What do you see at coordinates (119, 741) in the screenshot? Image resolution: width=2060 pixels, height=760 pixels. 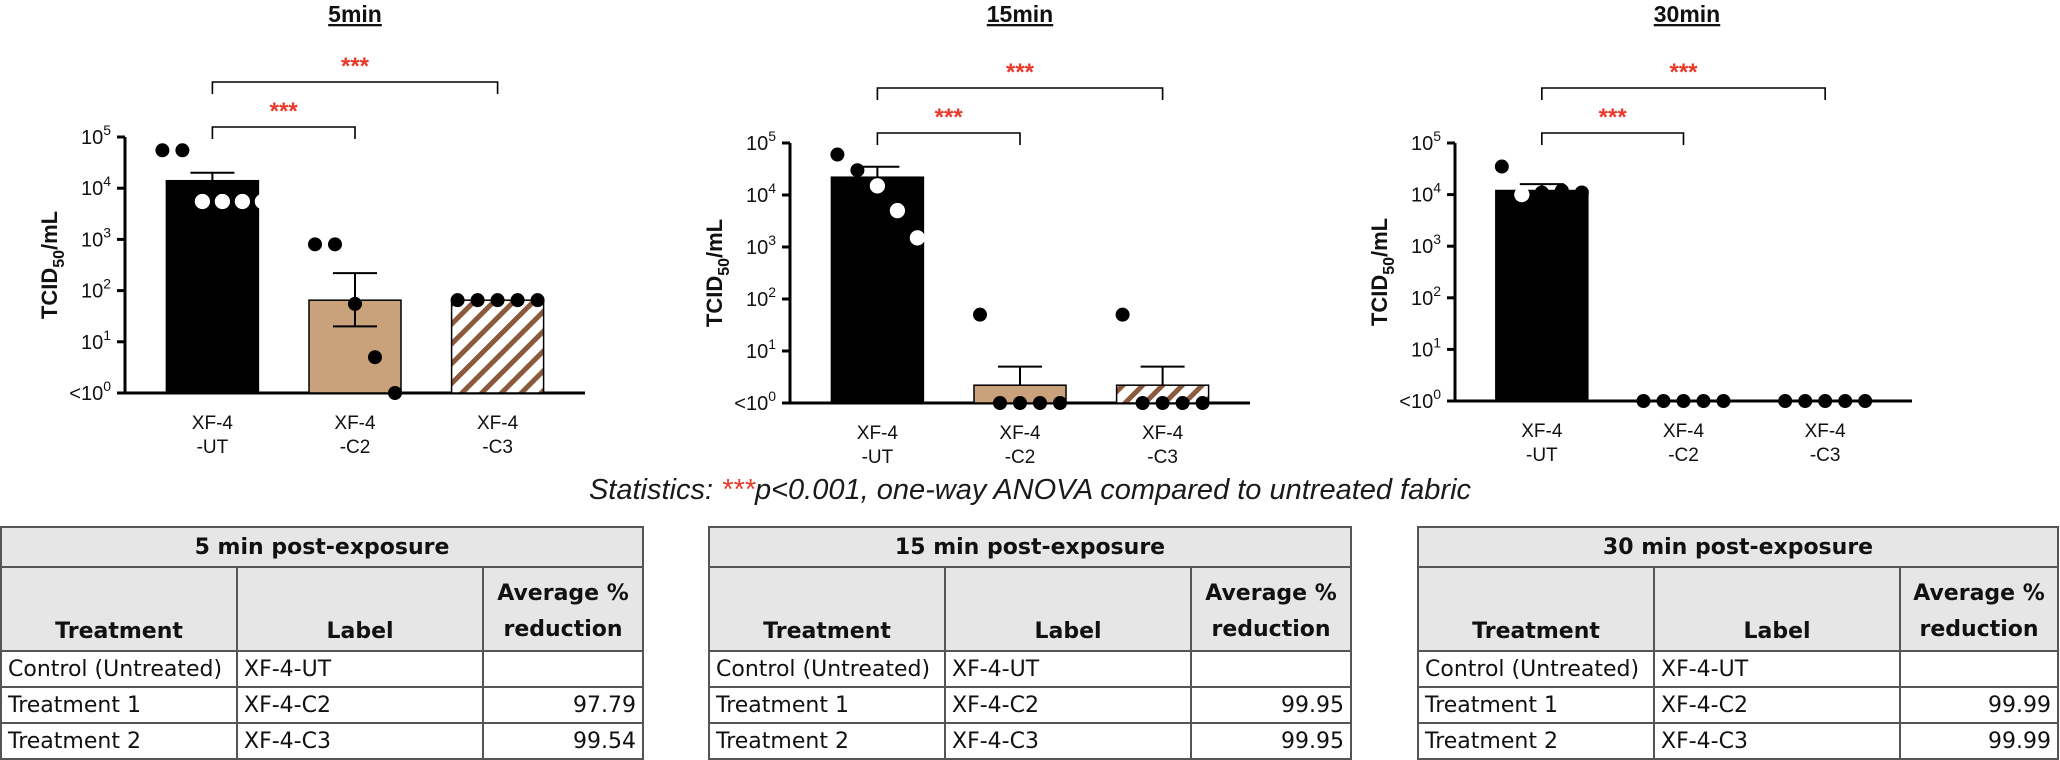 I see `cell-treatment: Treatment 2` at bounding box center [119, 741].